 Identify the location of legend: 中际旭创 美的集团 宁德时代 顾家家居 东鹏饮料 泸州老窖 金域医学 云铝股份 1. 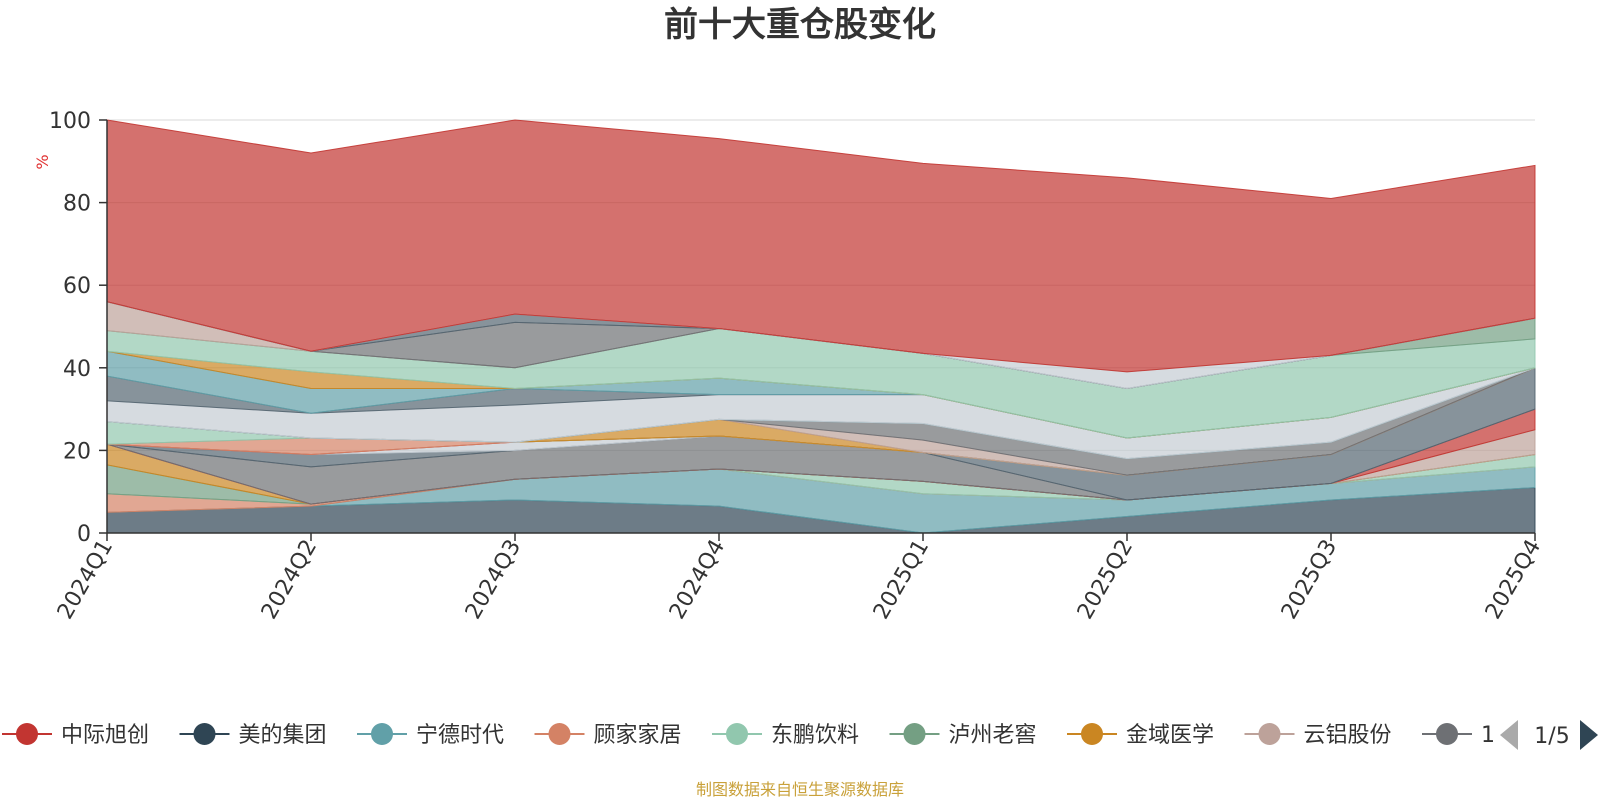
(748, 735).